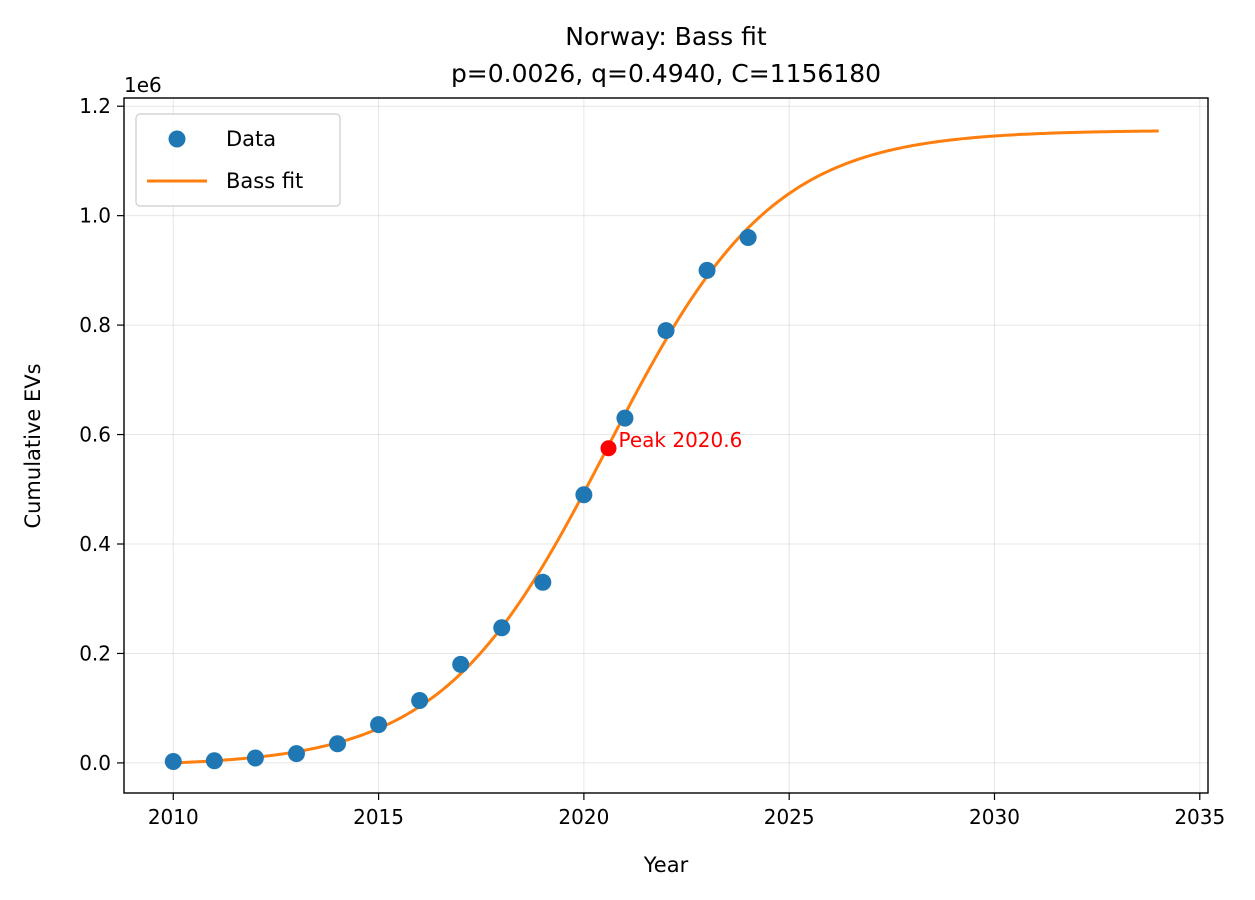  What do you see at coordinates (748, 238) in the screenshot?
I see `data-point-2024` at bounding box center [748, 238].